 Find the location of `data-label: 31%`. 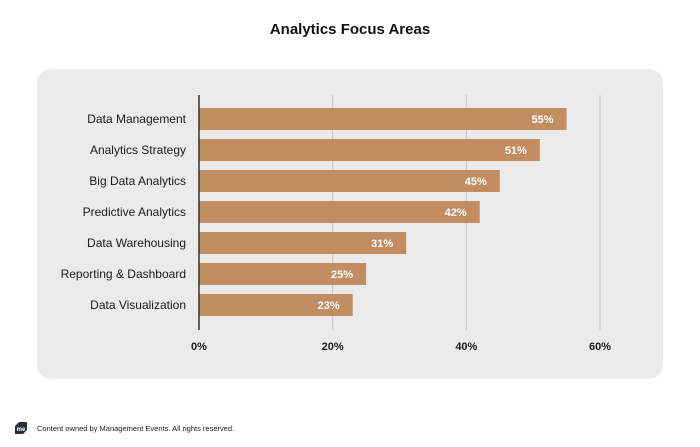

data-label: 31% is located at coordinates (382, 244).